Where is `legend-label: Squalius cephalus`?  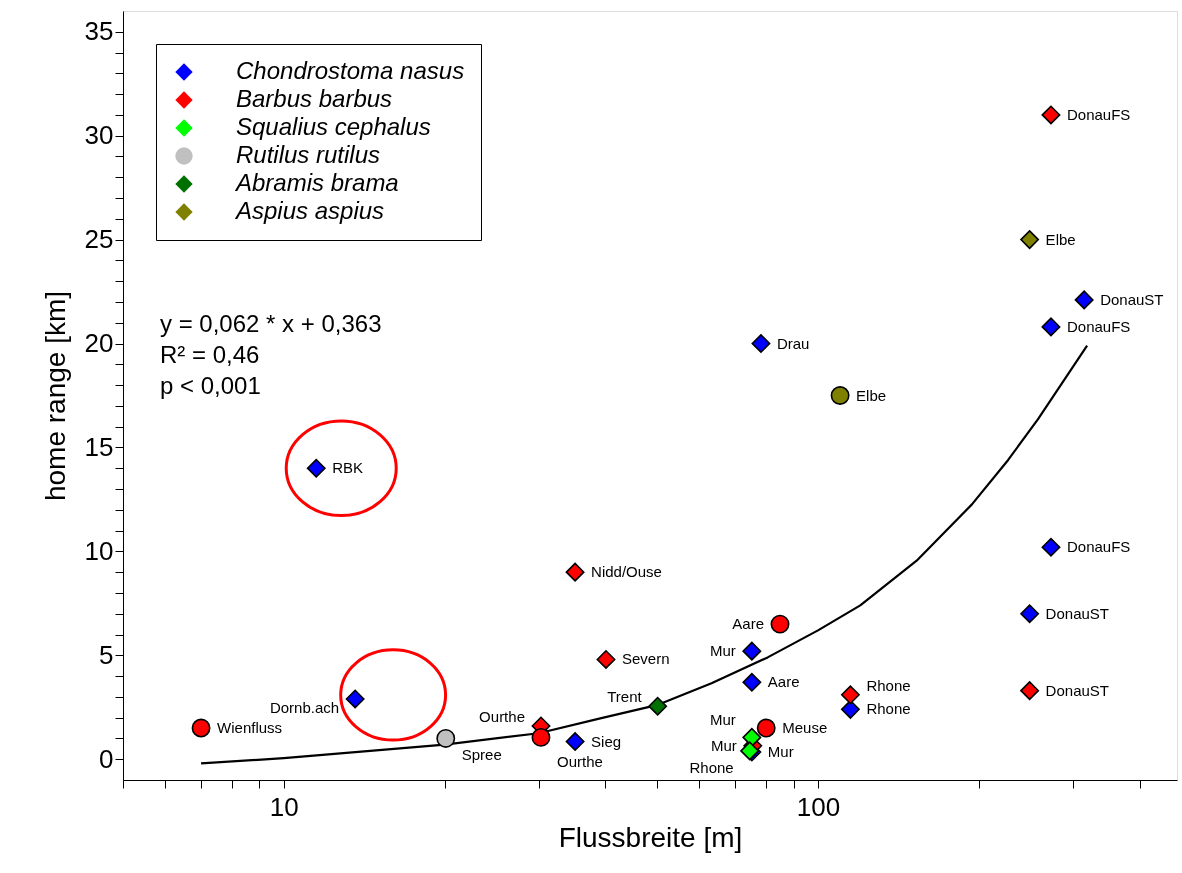
legend-label: Squalius cephalus is located at coordinates (333, 126).